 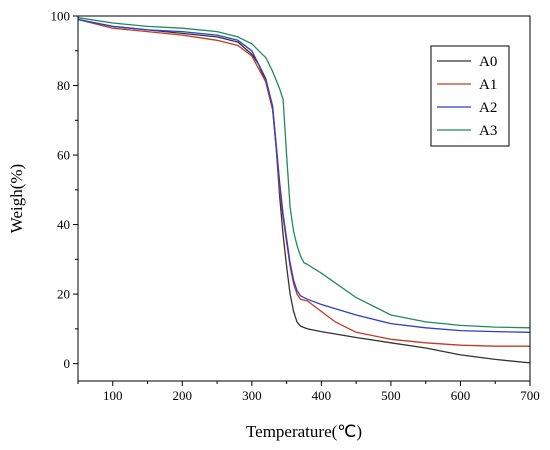 I want to click on x-tick-label: 500, so click(x=391, y=395).